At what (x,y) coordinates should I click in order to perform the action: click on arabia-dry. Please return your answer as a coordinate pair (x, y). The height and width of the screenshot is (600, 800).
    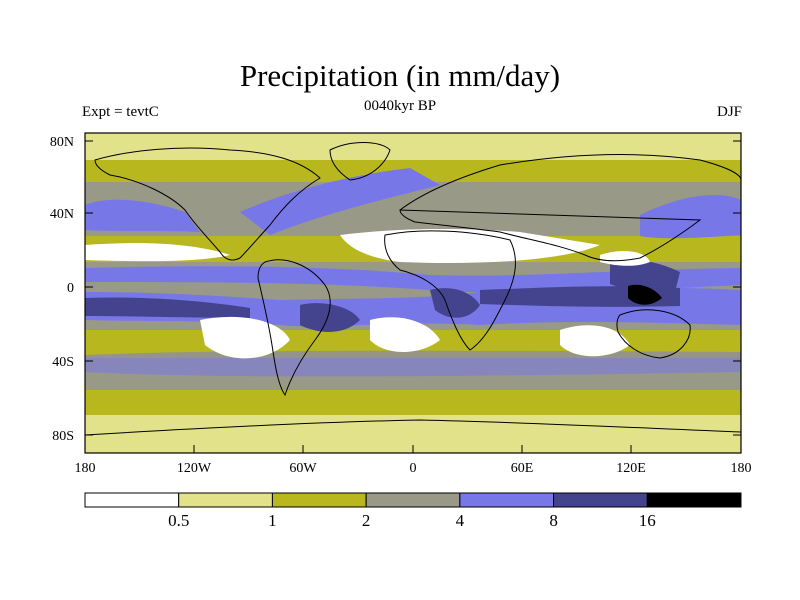
    Looking at the image, I should click on (625, 258).